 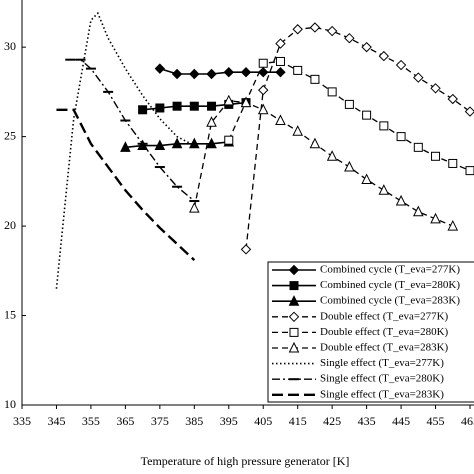 I want to click on legend-label: Double effect (T_eva=283K), so click(x=384, y=348).